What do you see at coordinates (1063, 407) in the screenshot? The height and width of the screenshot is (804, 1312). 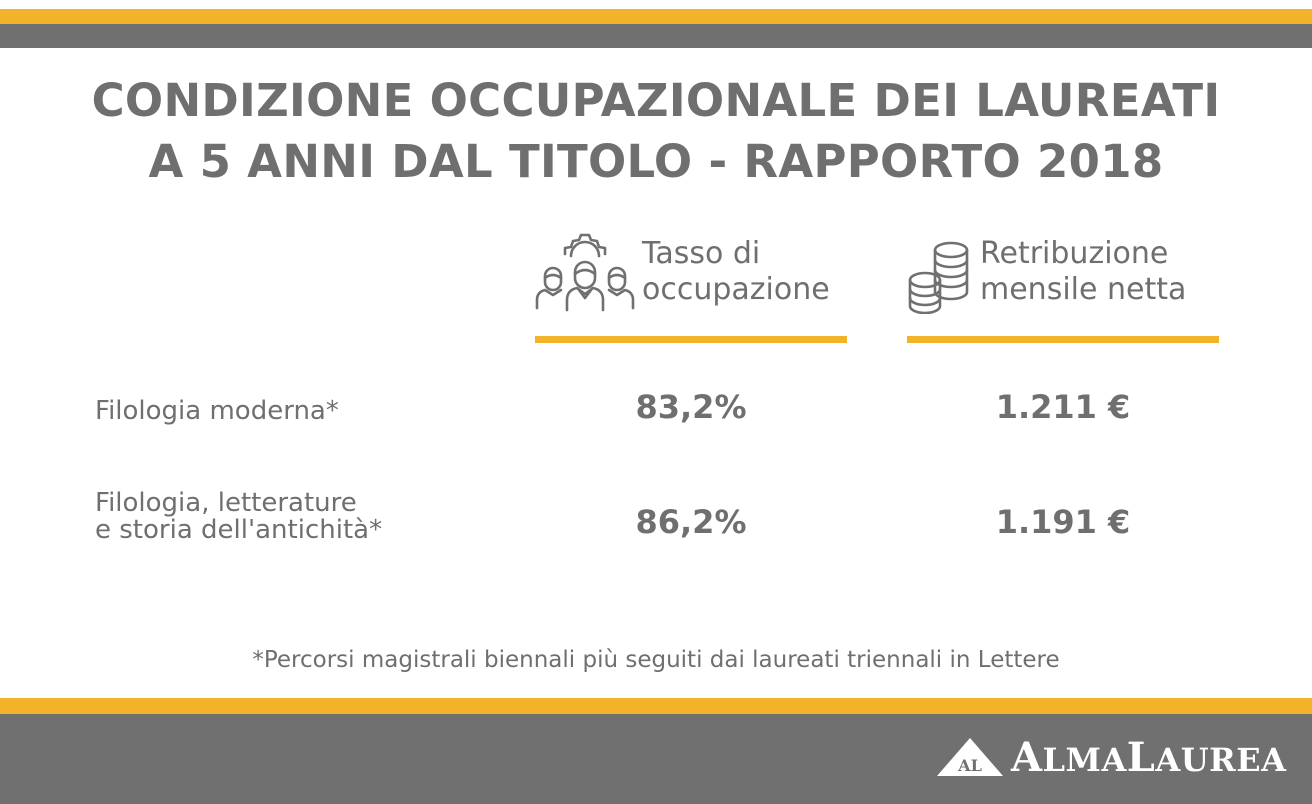 I see `retribuzione-value: 1.211 €` at bounding box center [1063, 407].